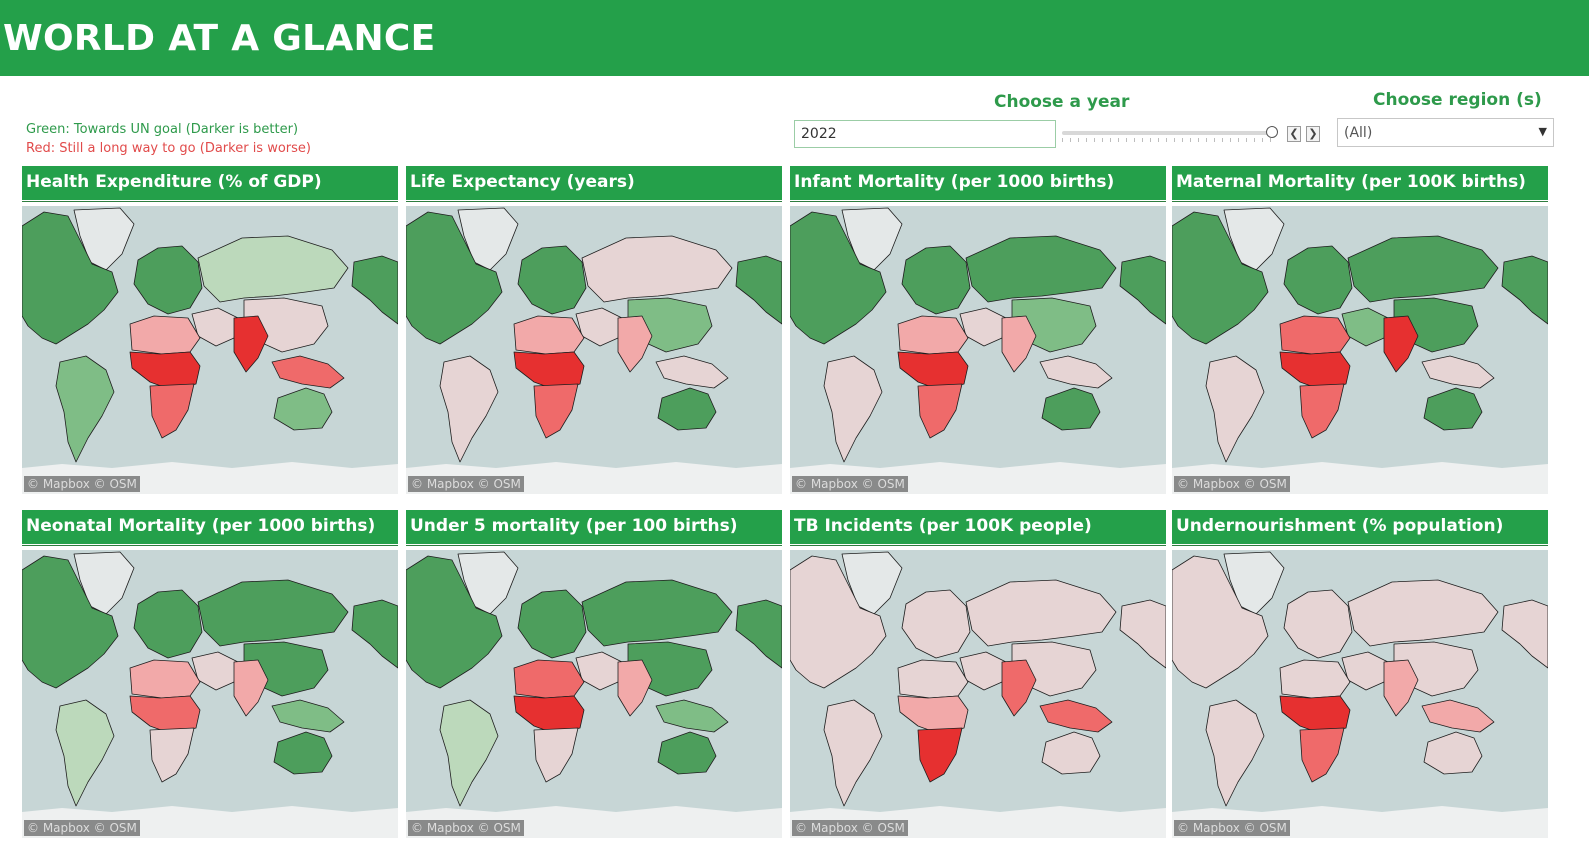 The width and height of the screenshot is (1589, 866). I want to click on year-input: 2022, so click(925, 134).